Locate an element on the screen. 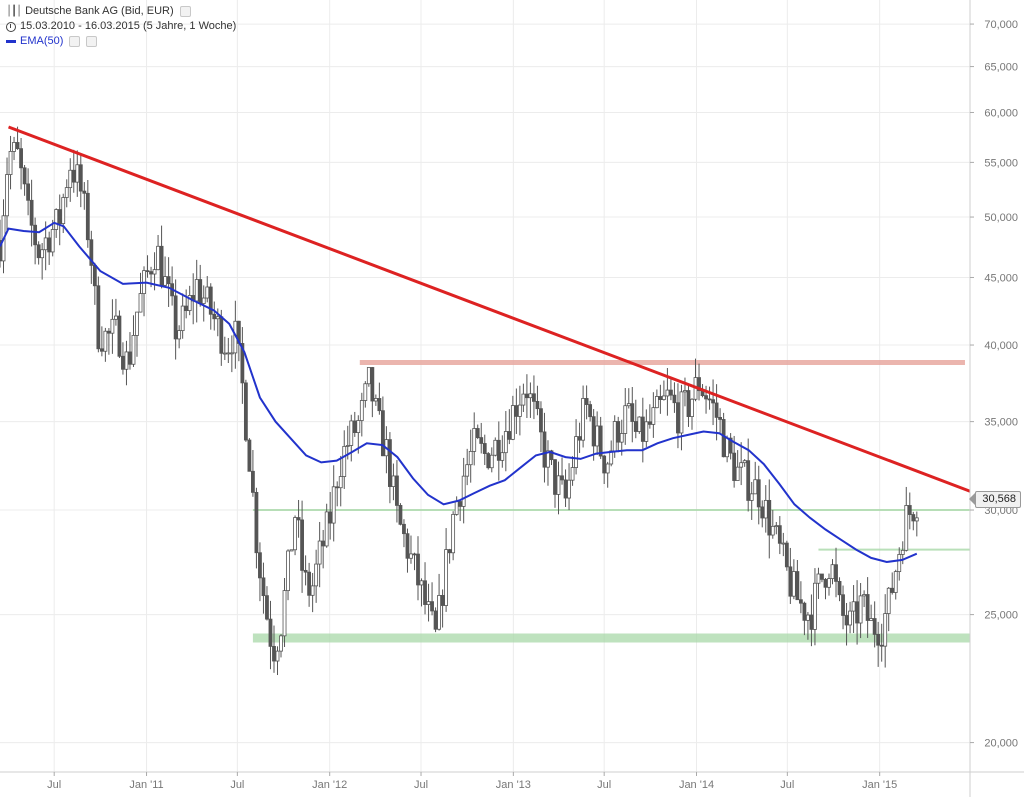 Image resolution: width=1024 pixels, height=797 pixels. indicator-close-icon is located at coordinates (92, 41).